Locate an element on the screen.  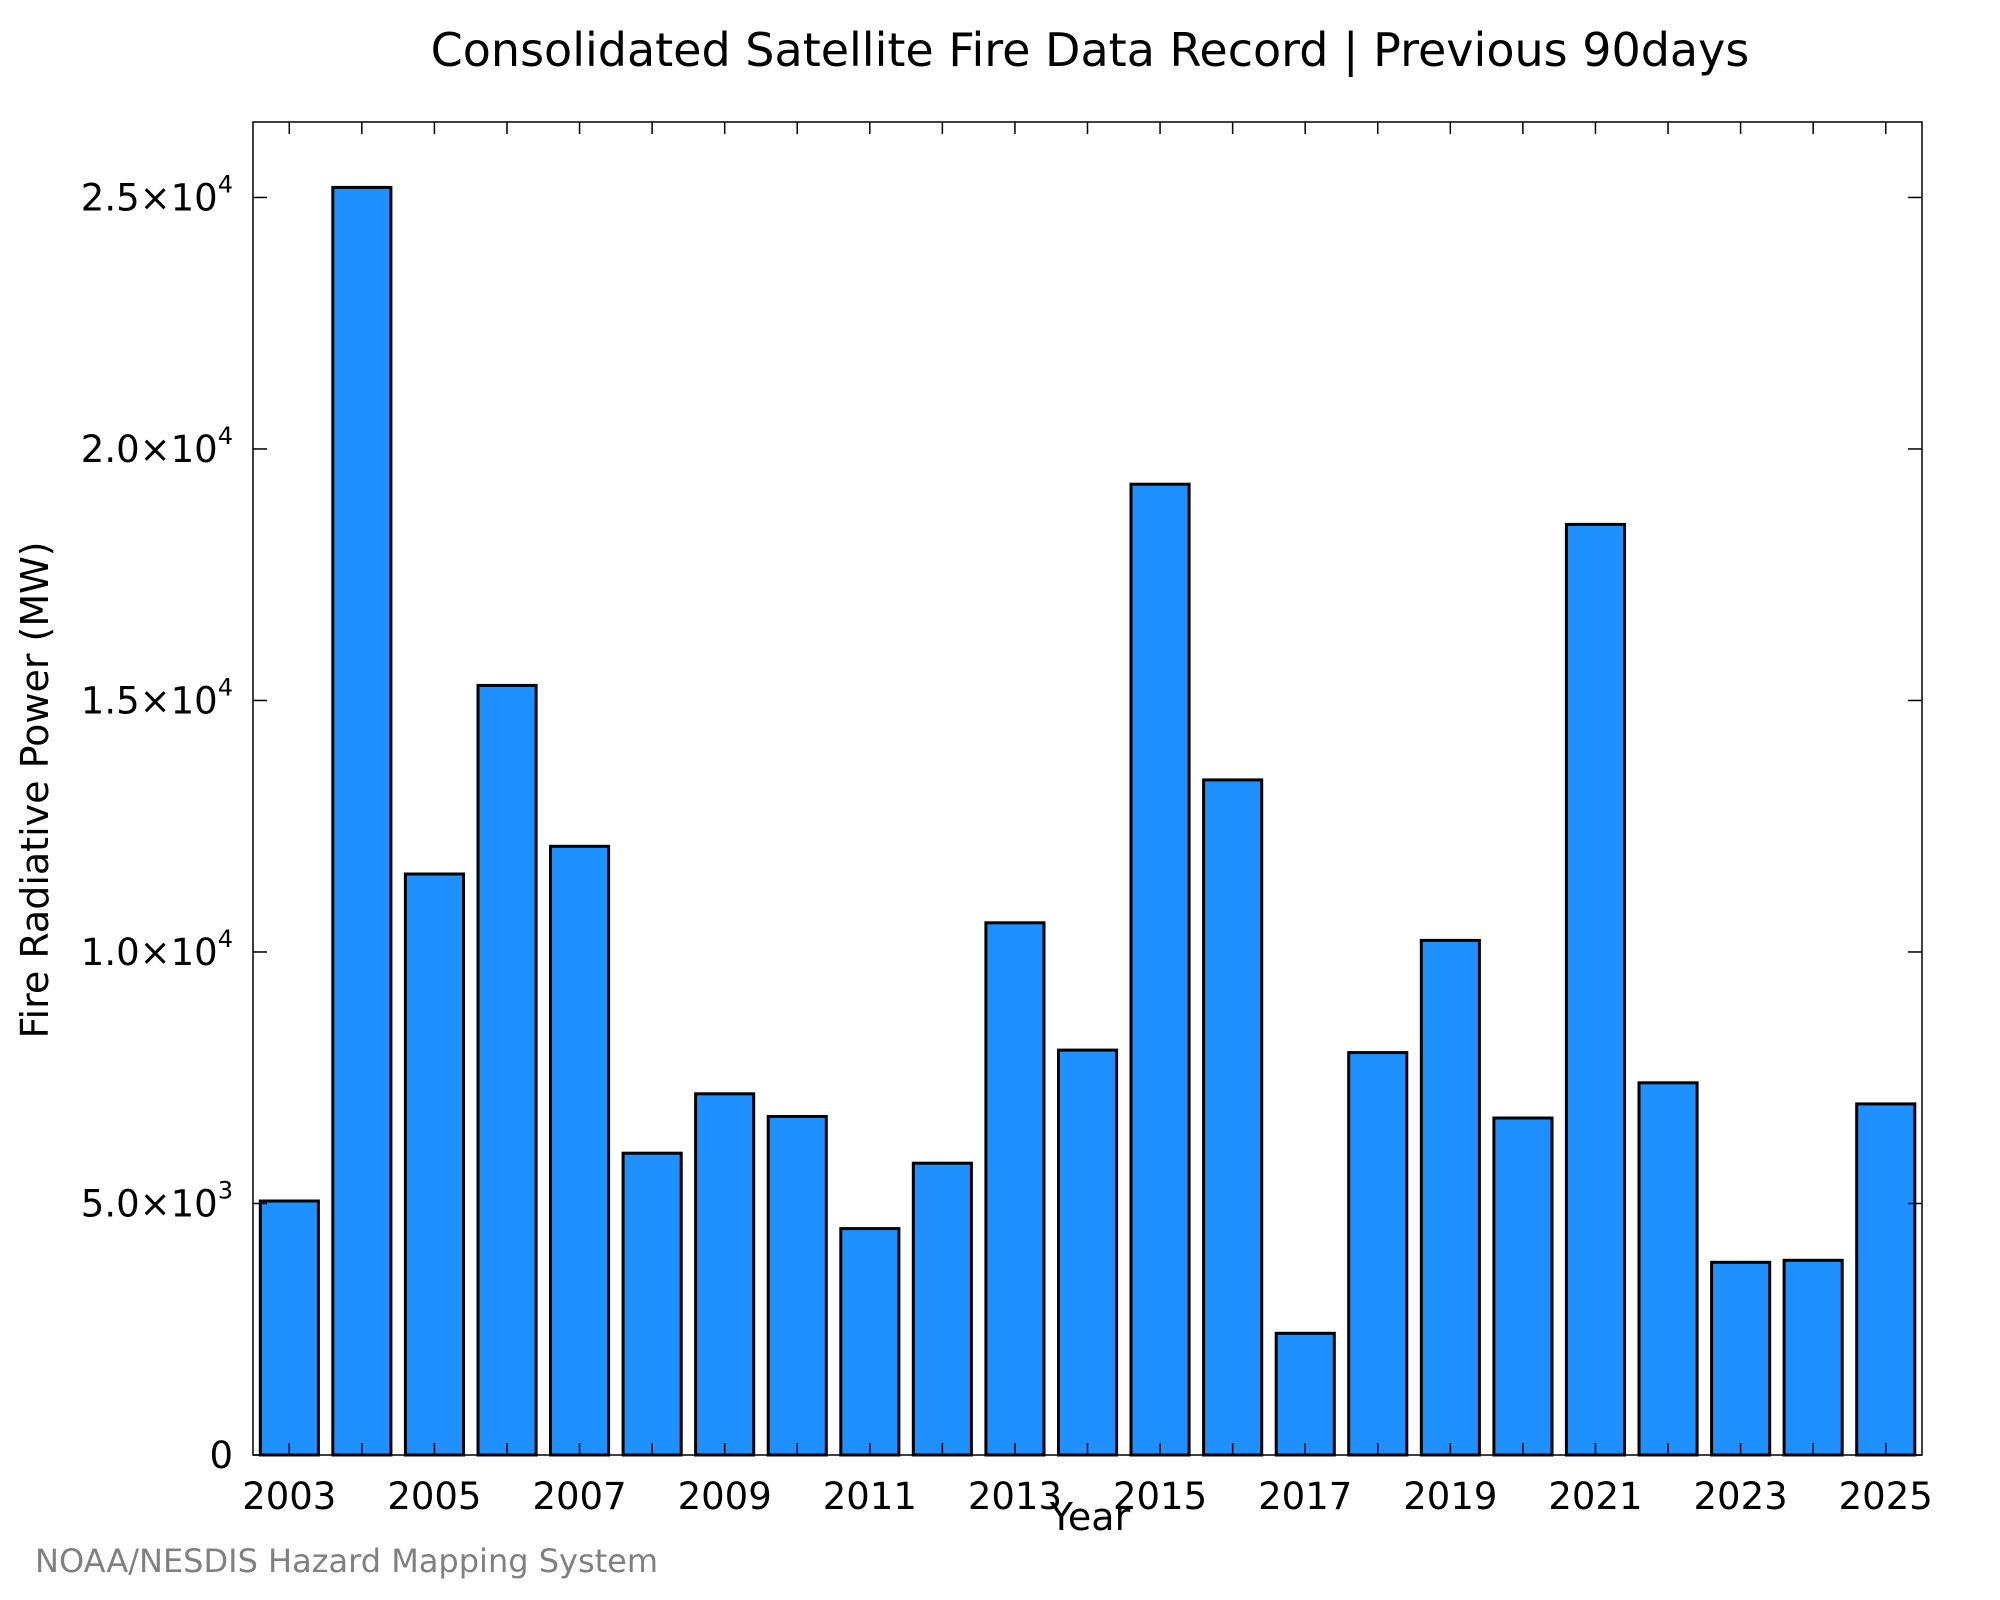
bar-2016 is located at coordinates (1233, 1117).